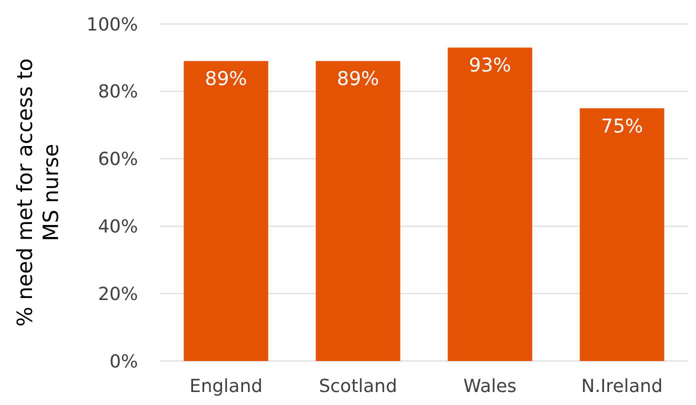 The width and height of the screenshot is (696, 405). What do you see at coordinates (123, 361) in the screenshot?
I see `y-tick-label: 0%` at bounding box center [123, 361].